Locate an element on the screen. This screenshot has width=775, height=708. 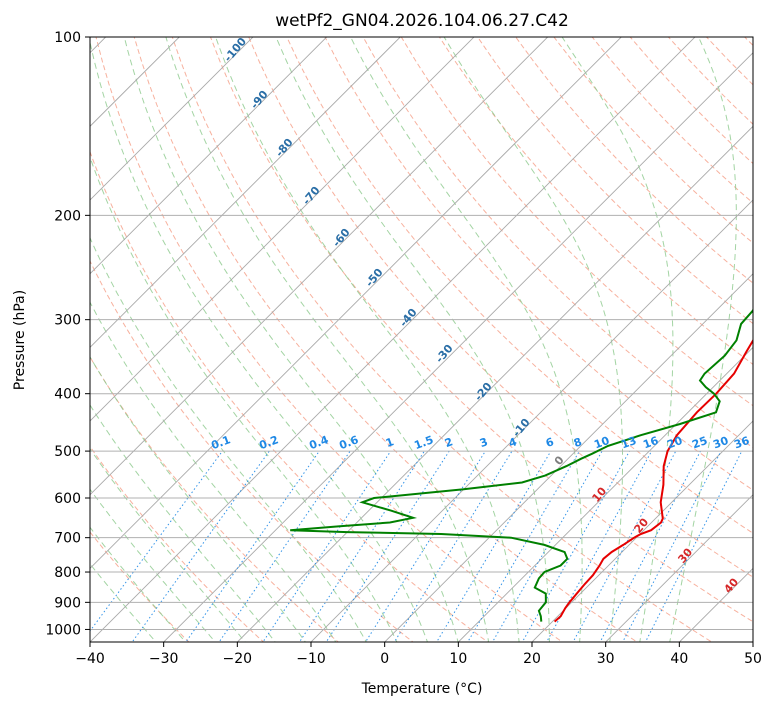
x-tick-label: 10 is located at coordinates (458, 659).